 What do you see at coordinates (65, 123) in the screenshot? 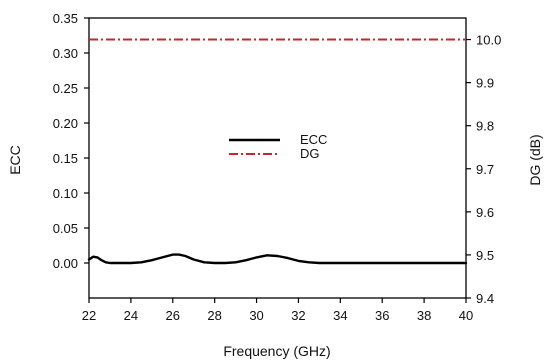
I see `y-left-tick-label: 0.20` at bounding box center [65, 123].